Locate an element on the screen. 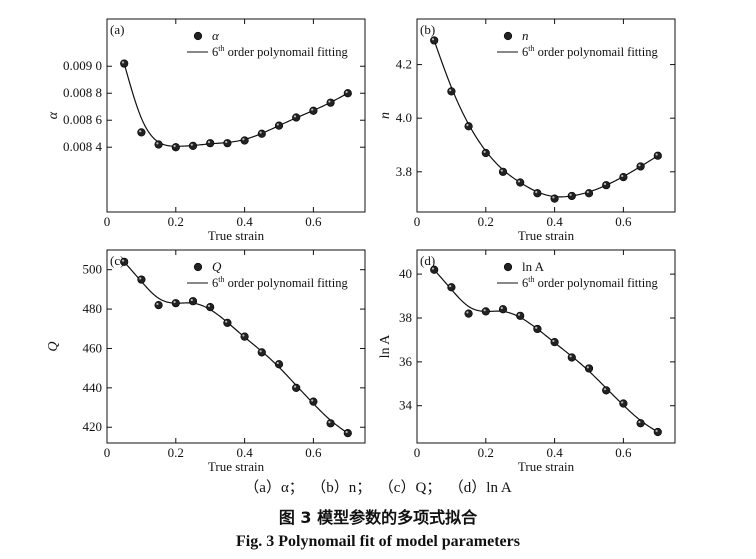  y-tick-label: 38 is located at coordinates (405, 317).